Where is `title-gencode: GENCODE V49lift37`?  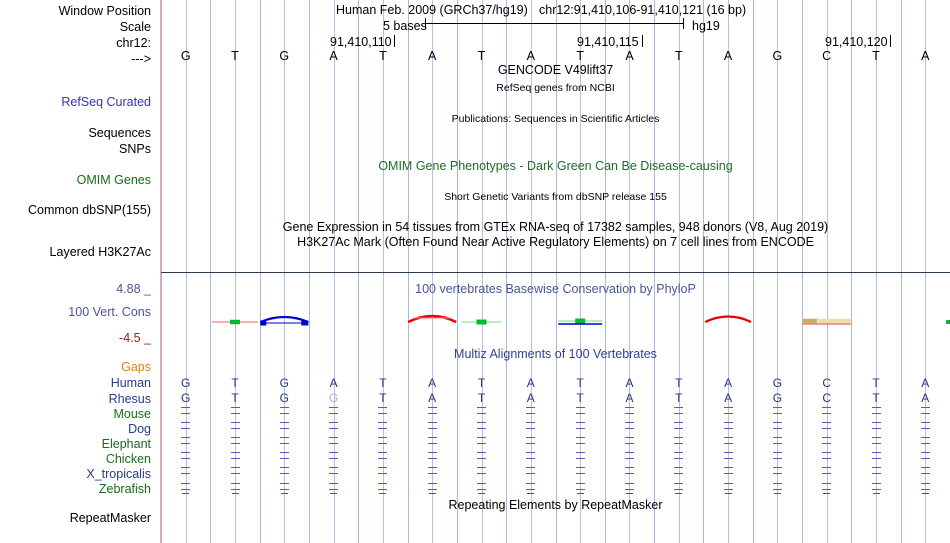 title-gencode: GENCODE V49lift37 is located at coordinates (555, 70).